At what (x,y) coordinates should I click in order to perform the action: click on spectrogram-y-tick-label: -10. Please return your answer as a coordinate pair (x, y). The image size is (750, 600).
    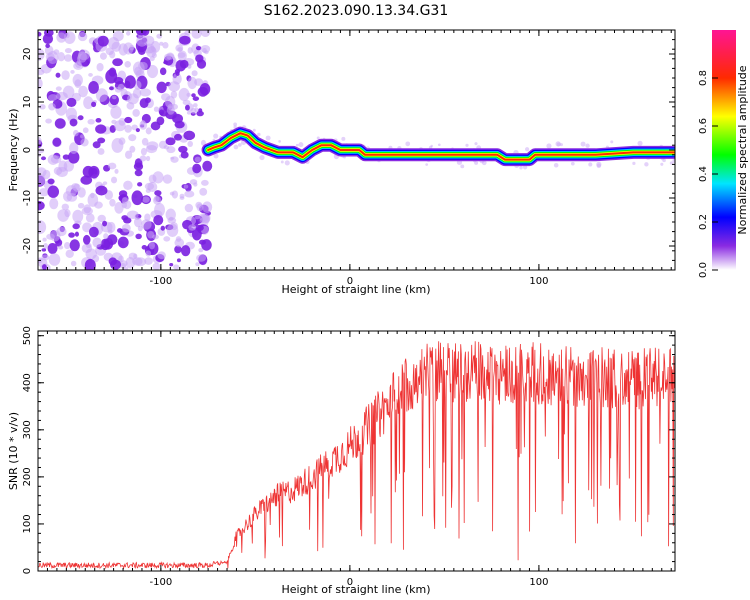
    Looking at the image, I should click on (27, 198).